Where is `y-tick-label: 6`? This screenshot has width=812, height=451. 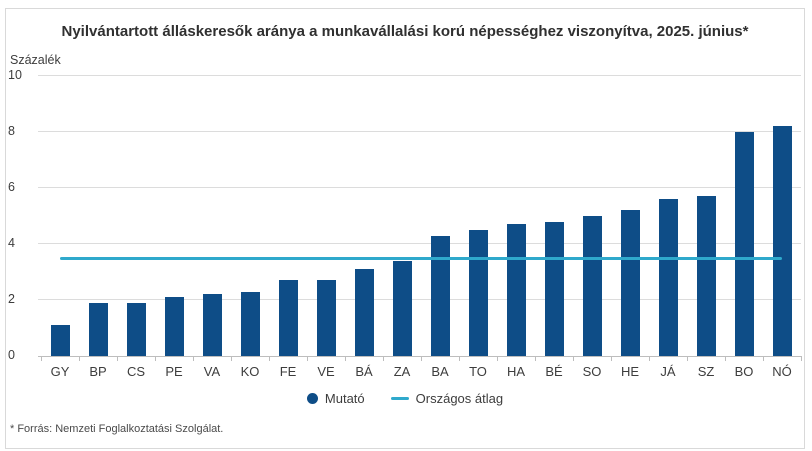
y-tick-label: 6 is located at coordinates (11, 187).